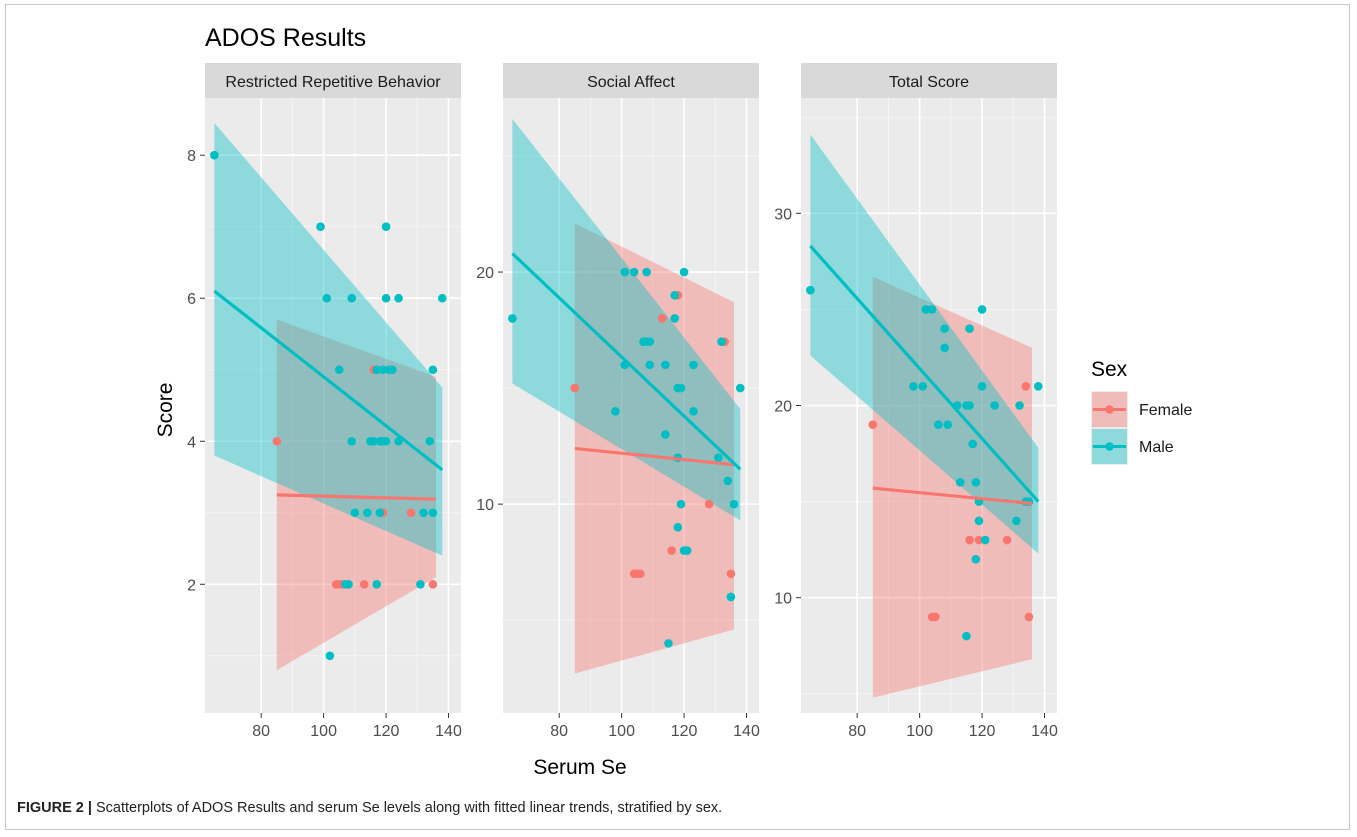  I want to click on legend-item-male: Male, so click(1132, 446).